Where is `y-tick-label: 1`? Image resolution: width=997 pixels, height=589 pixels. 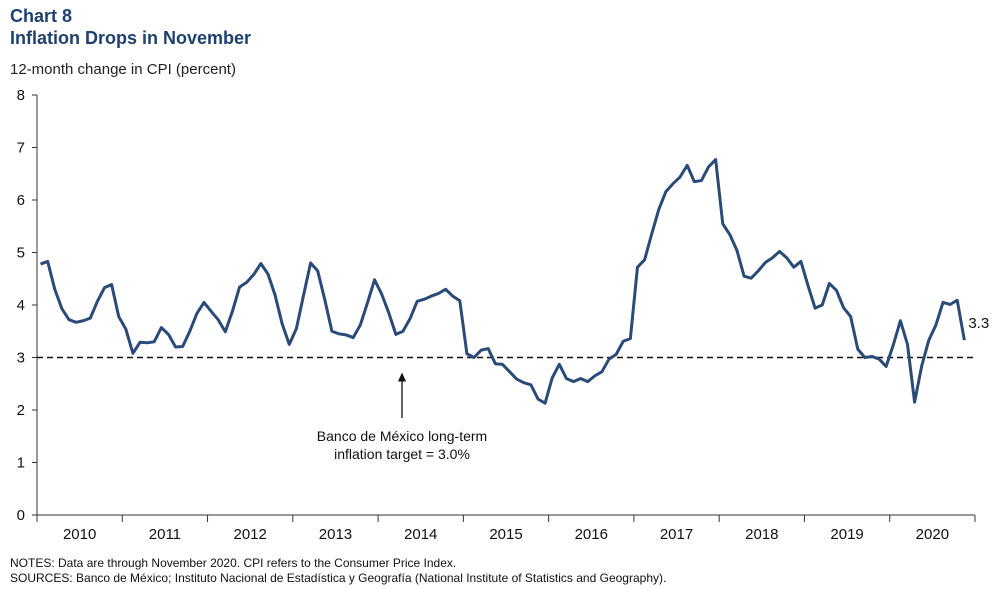 y-tick-label: 1 is located at coordinates (21, 463).